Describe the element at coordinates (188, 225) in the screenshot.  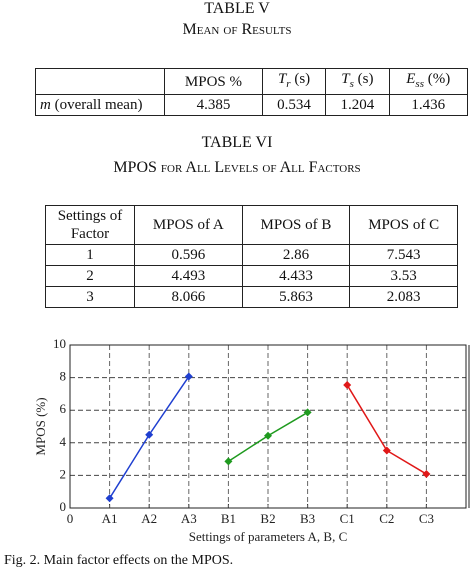
I see `header-cell: MPOS of A` at that location.